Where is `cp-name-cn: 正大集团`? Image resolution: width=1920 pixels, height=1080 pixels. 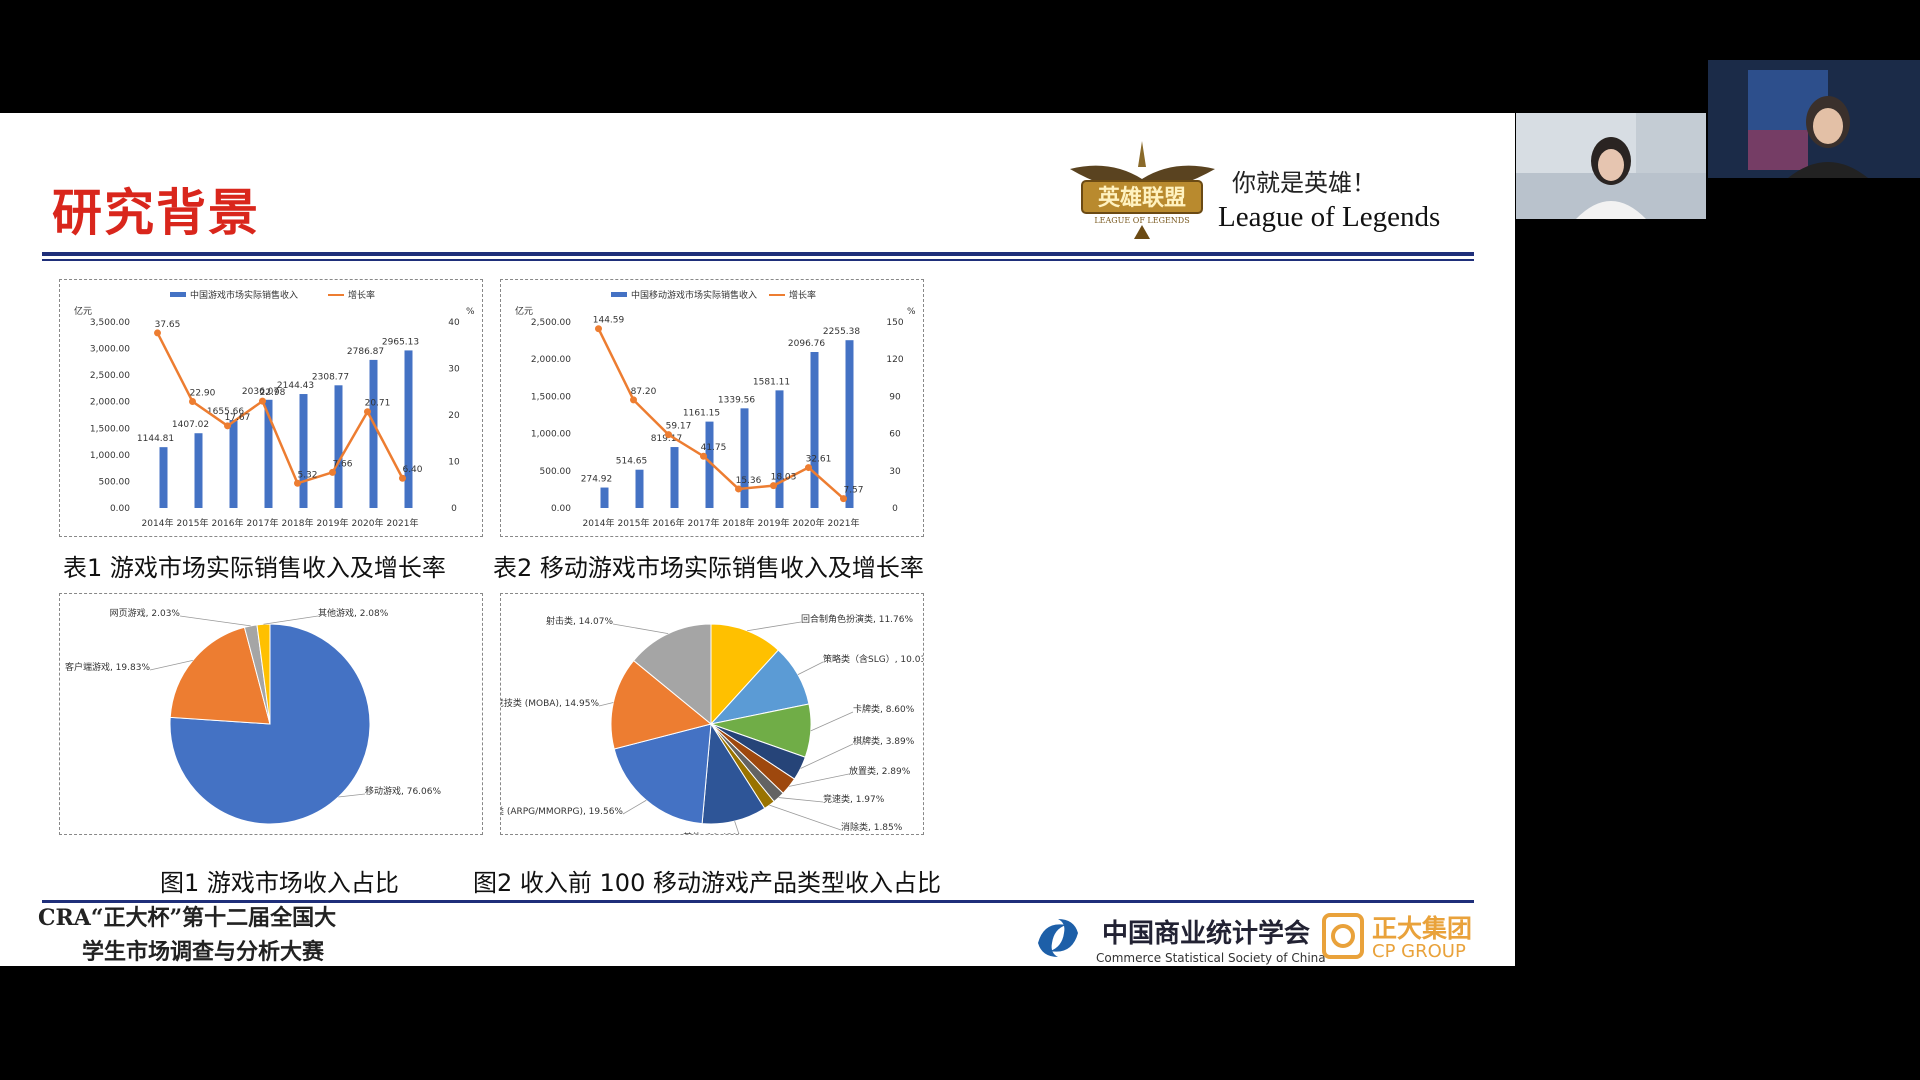
cp-name-cn: 正大集团 is located at coordinates (1422, 928).